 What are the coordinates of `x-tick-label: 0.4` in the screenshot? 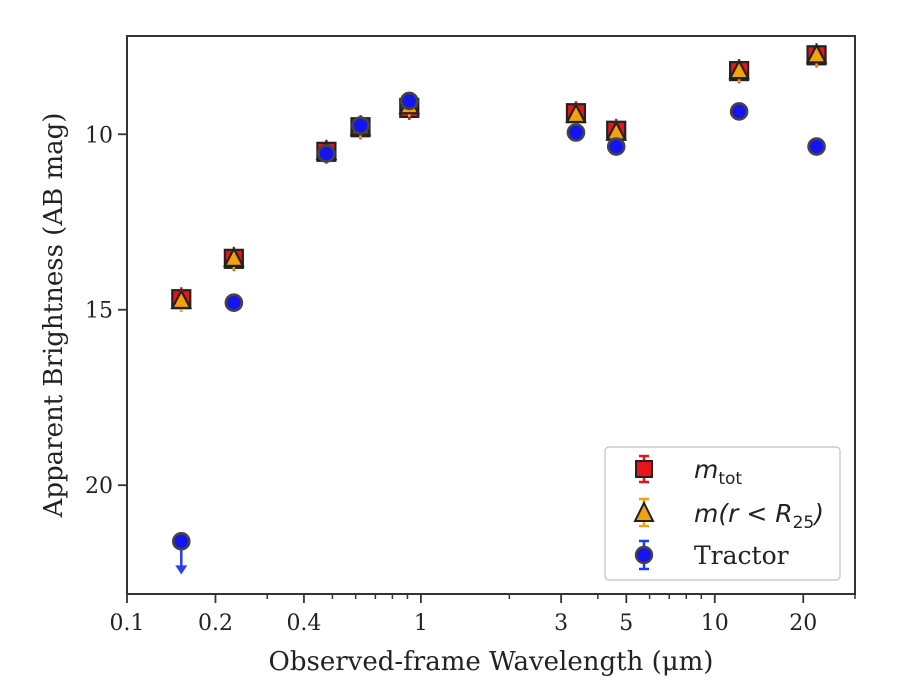 It's located at (303, 623).